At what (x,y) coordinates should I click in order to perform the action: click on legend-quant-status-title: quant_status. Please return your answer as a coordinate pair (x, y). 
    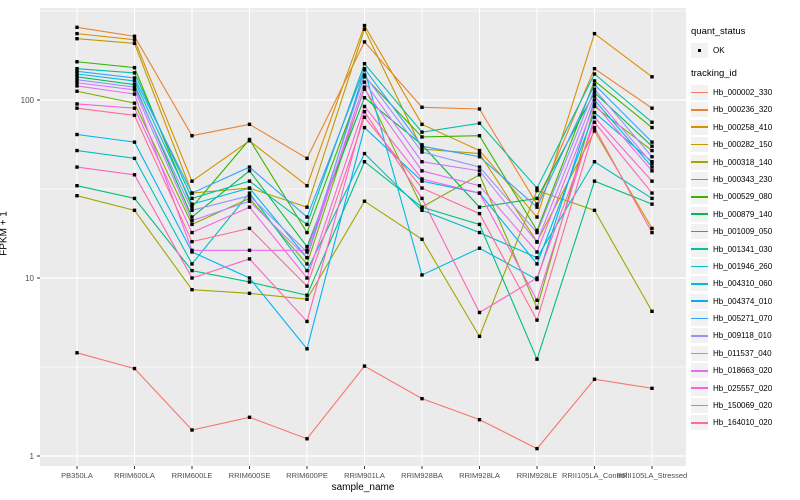
    Looking at the image, I should click on (718, 31).